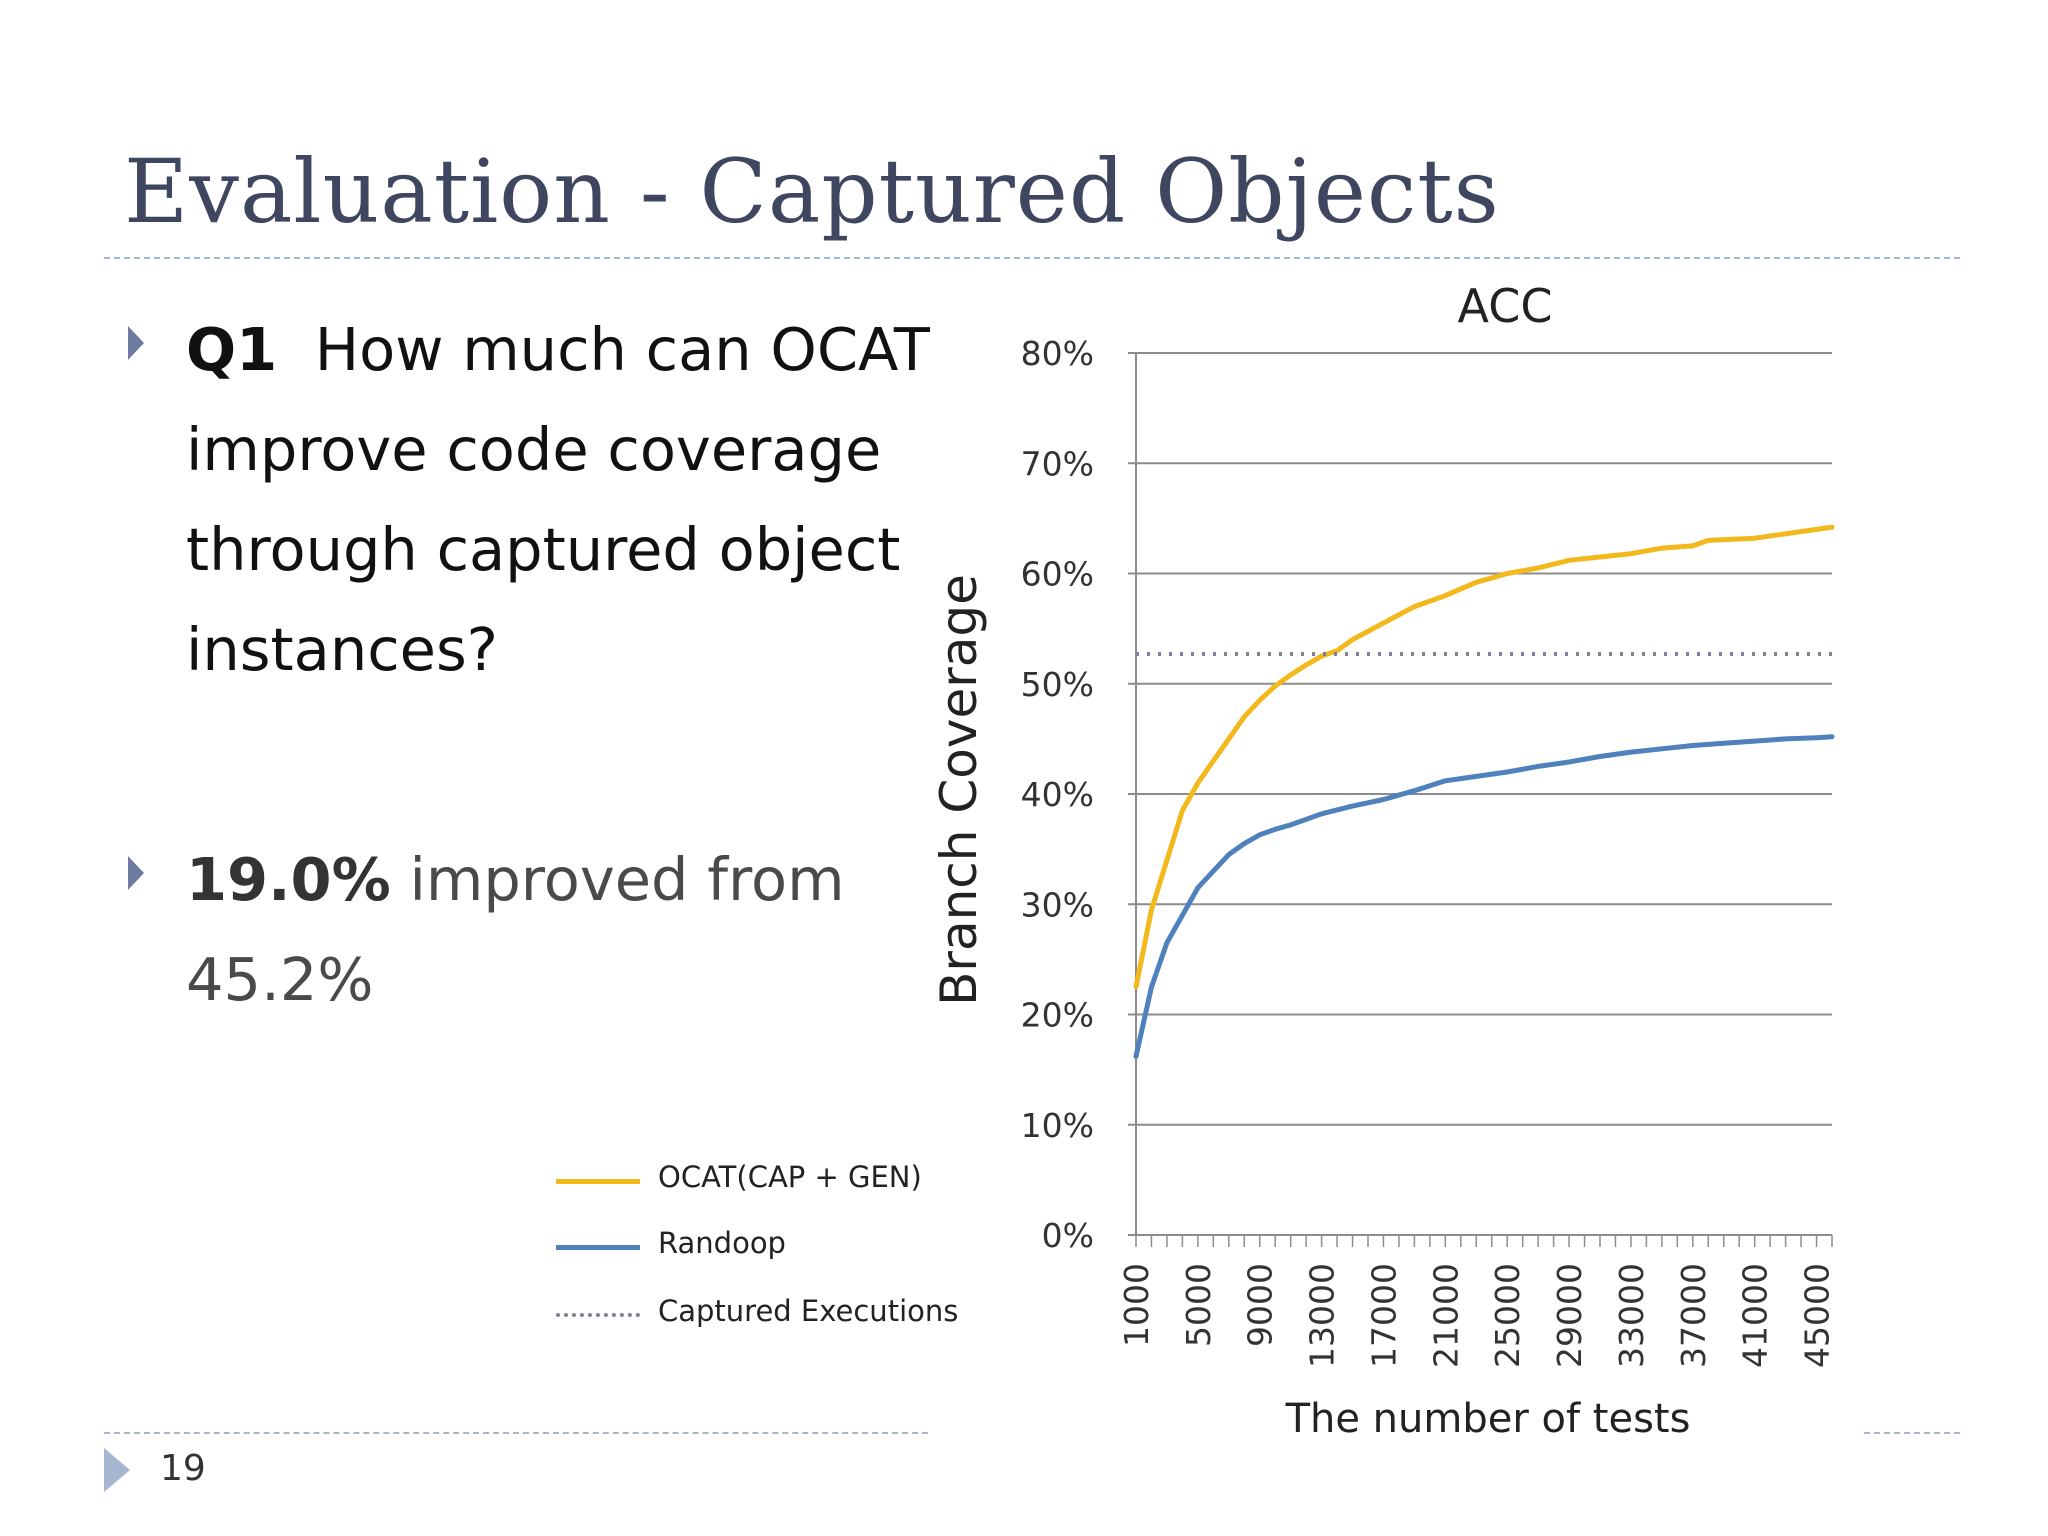  I want to click on x-tick-label: 25000, so click(1507, 1315).